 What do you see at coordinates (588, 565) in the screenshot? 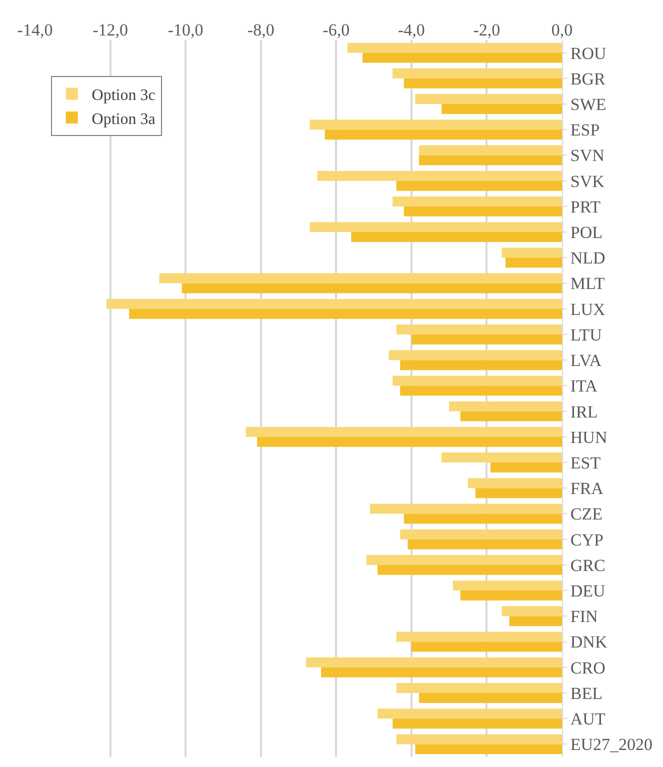
I see `y-tick-label: GRC` at bounding box center [588, 565].